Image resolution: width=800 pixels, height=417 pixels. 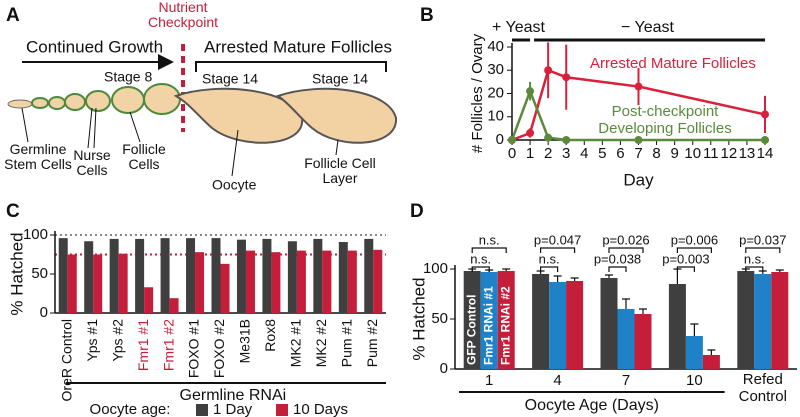 What do you see at coordinates (117, 340) in the screenshot?
I see `x-tick-label: Yps #2` at bounding box center [117, 340].